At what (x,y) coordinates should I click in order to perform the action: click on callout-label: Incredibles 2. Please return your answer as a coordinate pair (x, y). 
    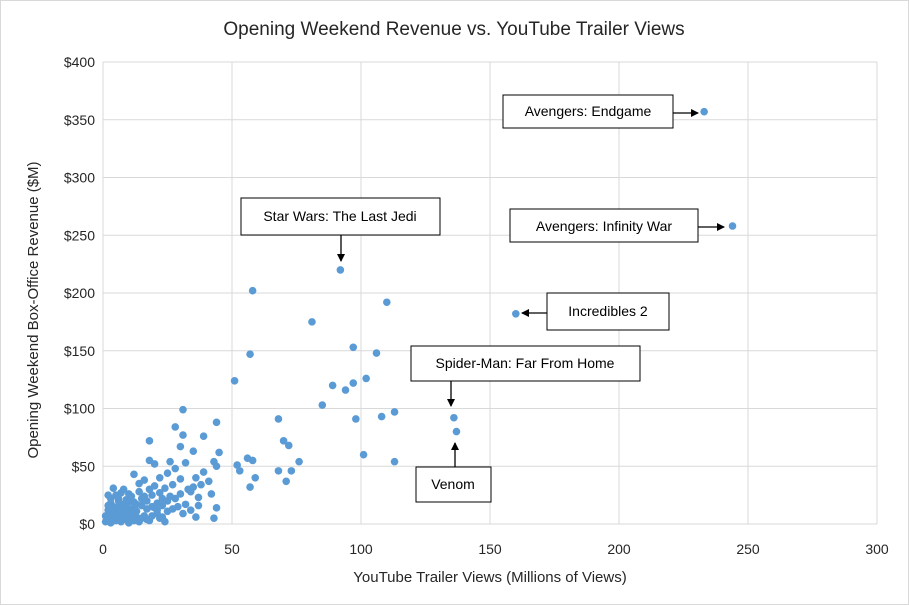
    Looking at the image, I should click on (608, 311).